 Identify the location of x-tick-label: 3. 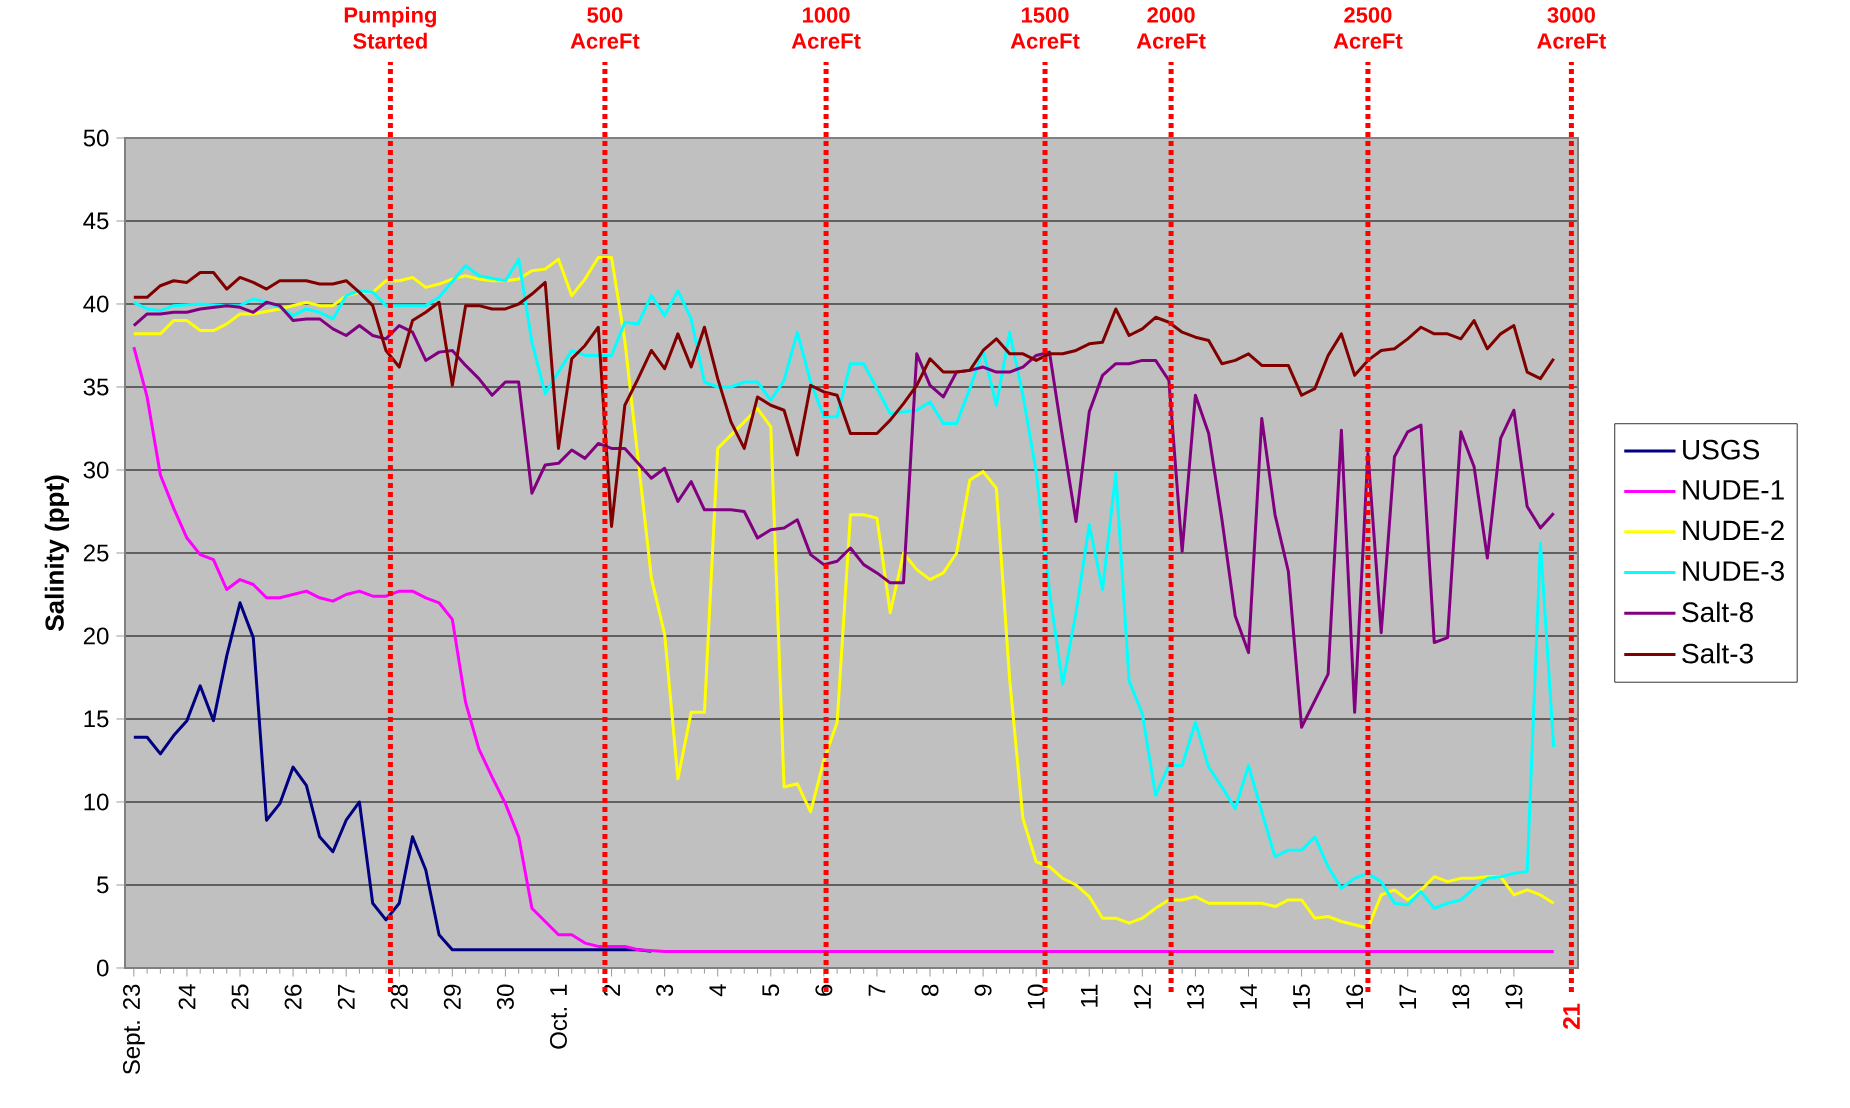
(665, 990).